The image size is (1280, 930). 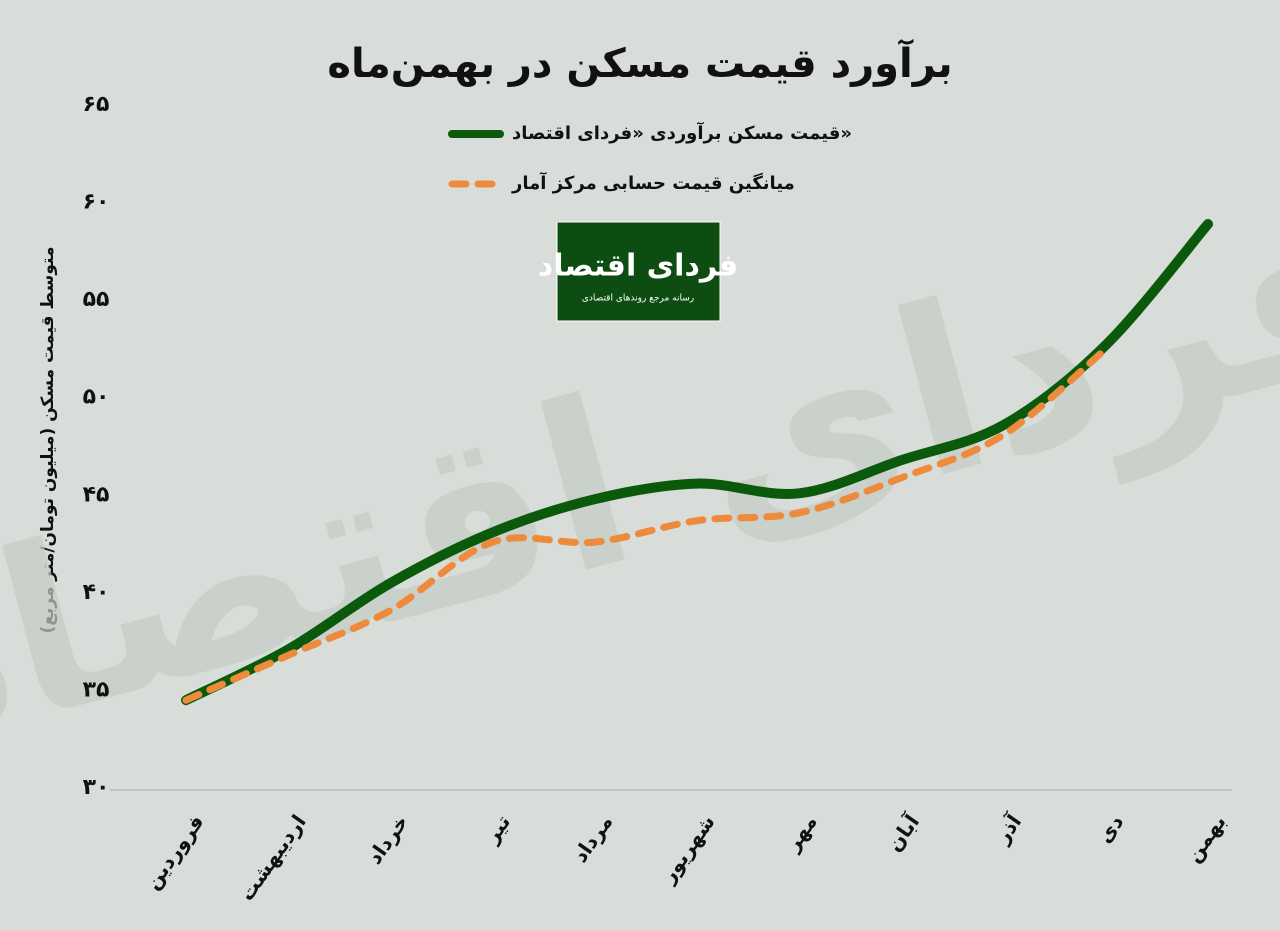 What do you see at coordinates (653, 182) in the screenshot?
I see `legend-label: میانگین قیمت حسابی مرکز آمار` at bounding box center [653, 182].